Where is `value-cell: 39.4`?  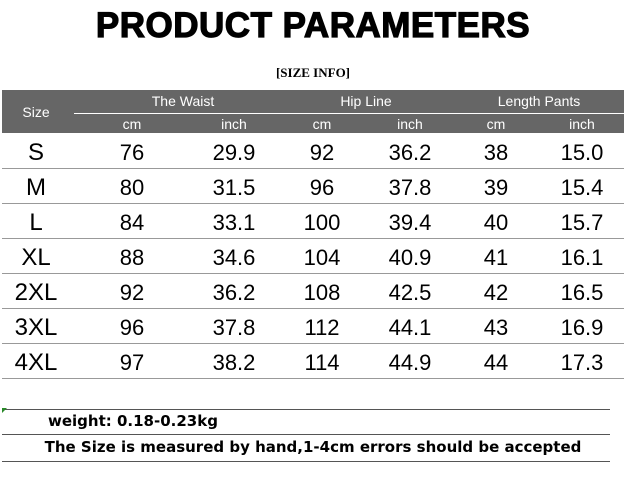
value-cell: 39.4 is located at coordinates (410, 222).